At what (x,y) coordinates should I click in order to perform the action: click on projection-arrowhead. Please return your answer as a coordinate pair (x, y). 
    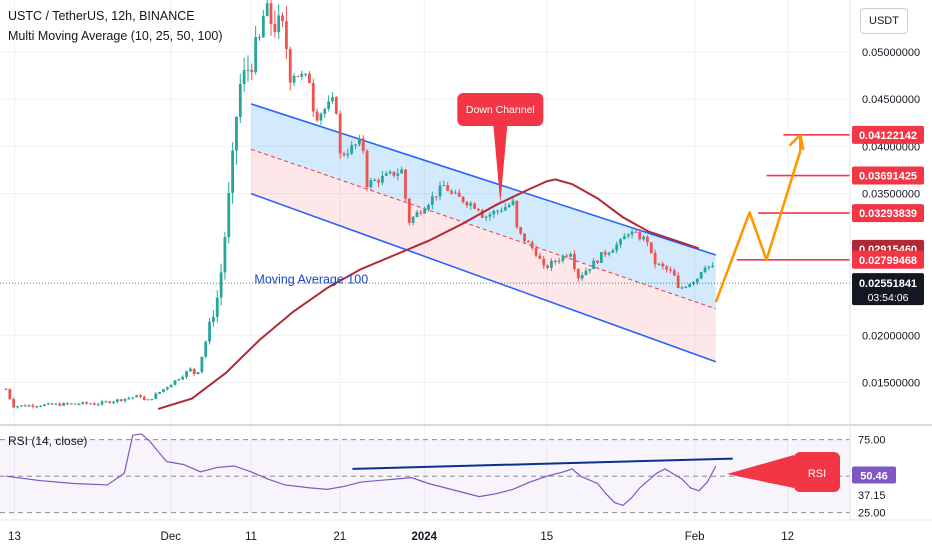
    Looking at the image, I should click on (801, 142).